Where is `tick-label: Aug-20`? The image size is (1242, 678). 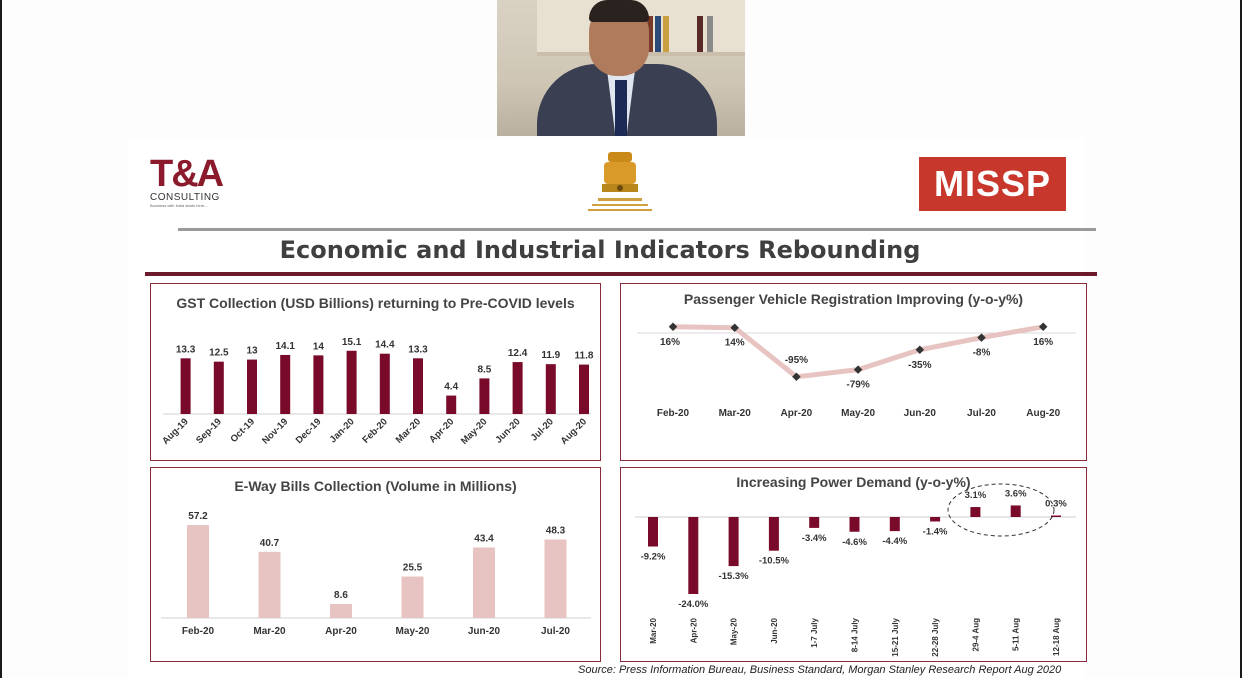 tick-label: Aug-20 is located at coordinates (574, 431).